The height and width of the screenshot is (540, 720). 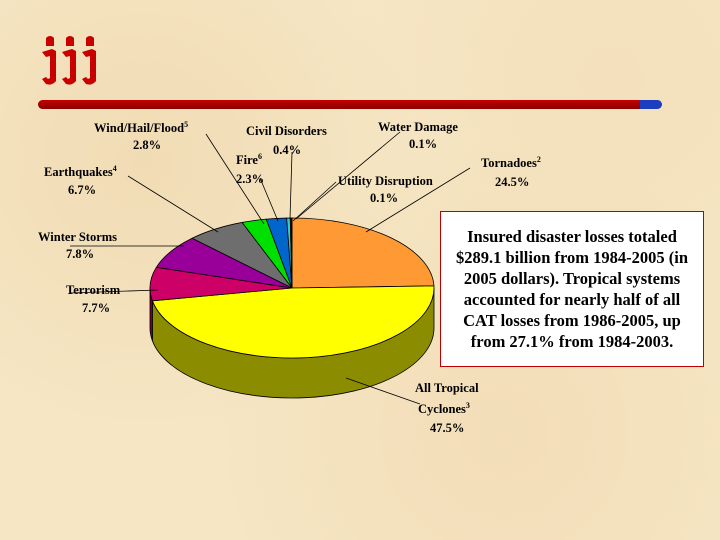 I want to click on value-utility-disruption: 0.1%, so click(x=384, y=198).